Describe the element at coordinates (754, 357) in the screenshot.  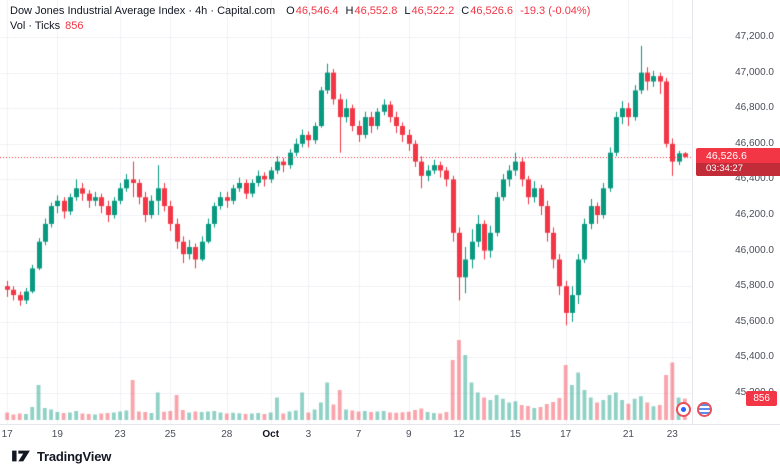
I see `price-axis-label: 45,400.0` at that location.